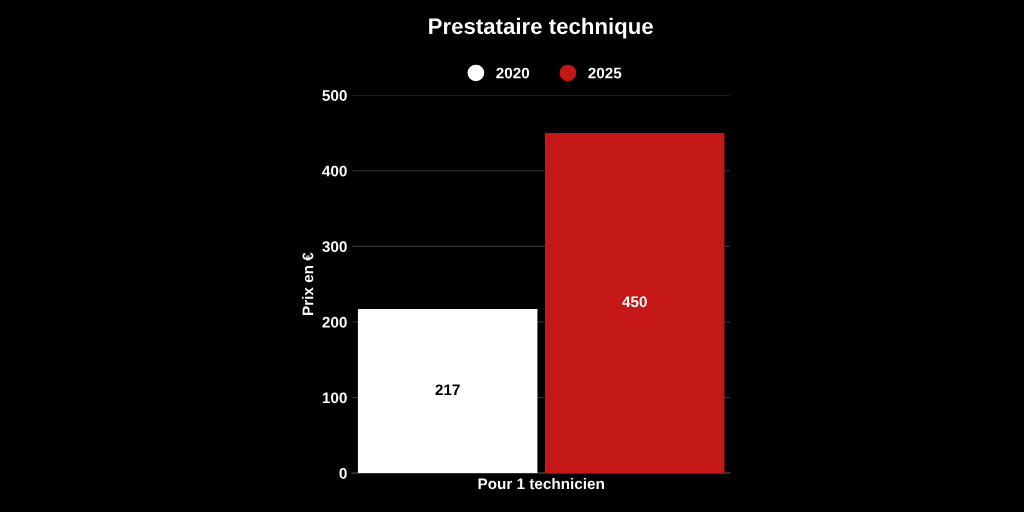  Describe the element at coordinates (334, 171) in the screenshot. I see `y-tick-label: 400` at that location.